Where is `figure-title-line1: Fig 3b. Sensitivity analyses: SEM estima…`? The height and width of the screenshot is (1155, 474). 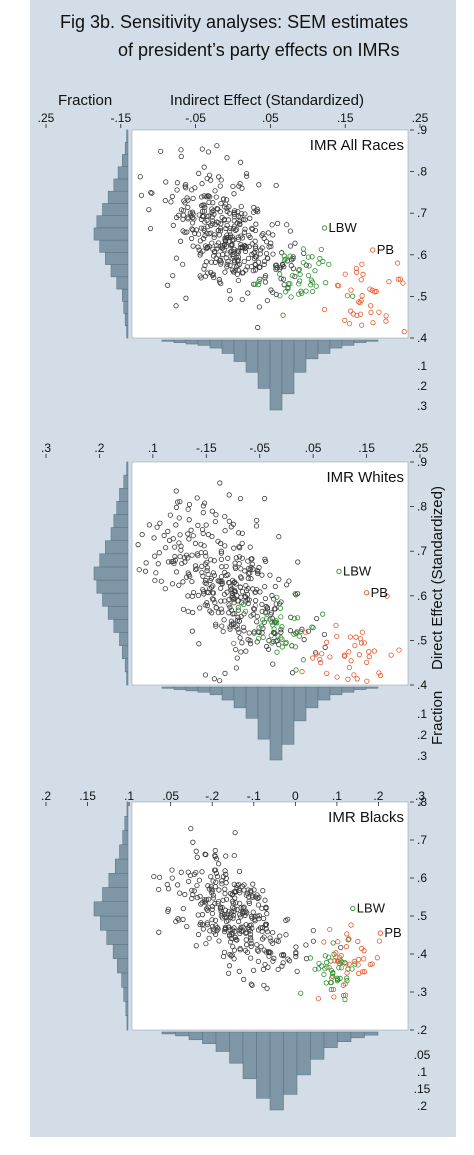 figure-title-line1: Fig 3b. Sensitivity analyses: SEM estima… is located at coordinates (234, 22).